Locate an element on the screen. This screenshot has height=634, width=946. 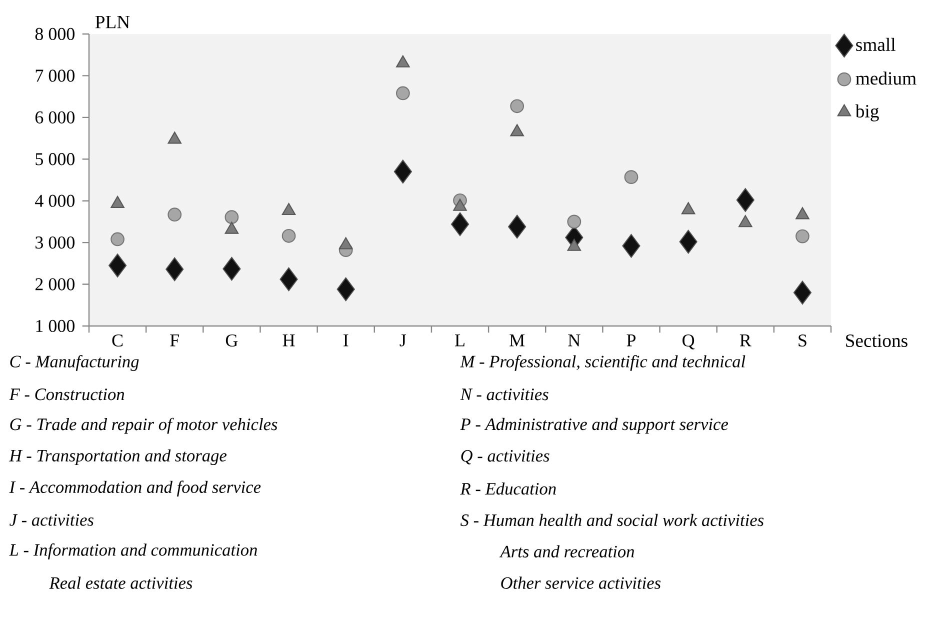
x-tick-label: R is located at coordinates (746, 340).